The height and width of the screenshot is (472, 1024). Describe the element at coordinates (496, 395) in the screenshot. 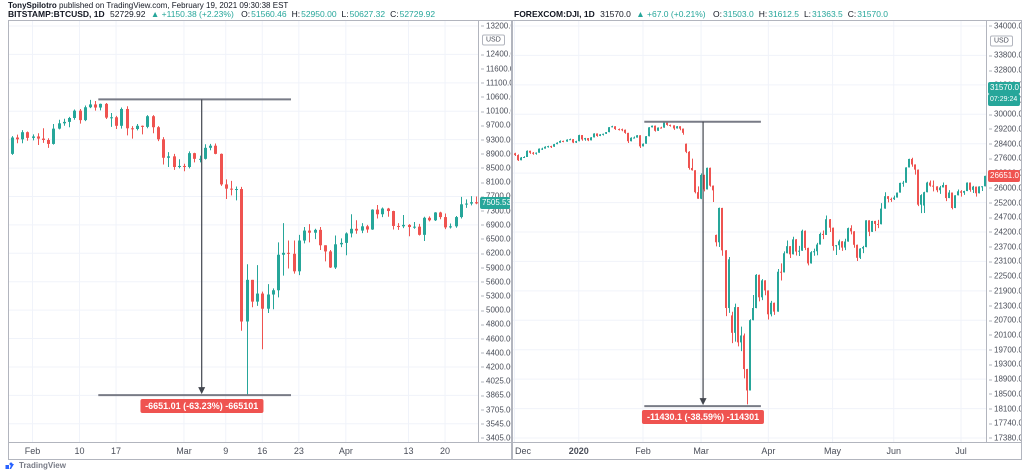

I see `price-axis-label: 3865.00` at that location.